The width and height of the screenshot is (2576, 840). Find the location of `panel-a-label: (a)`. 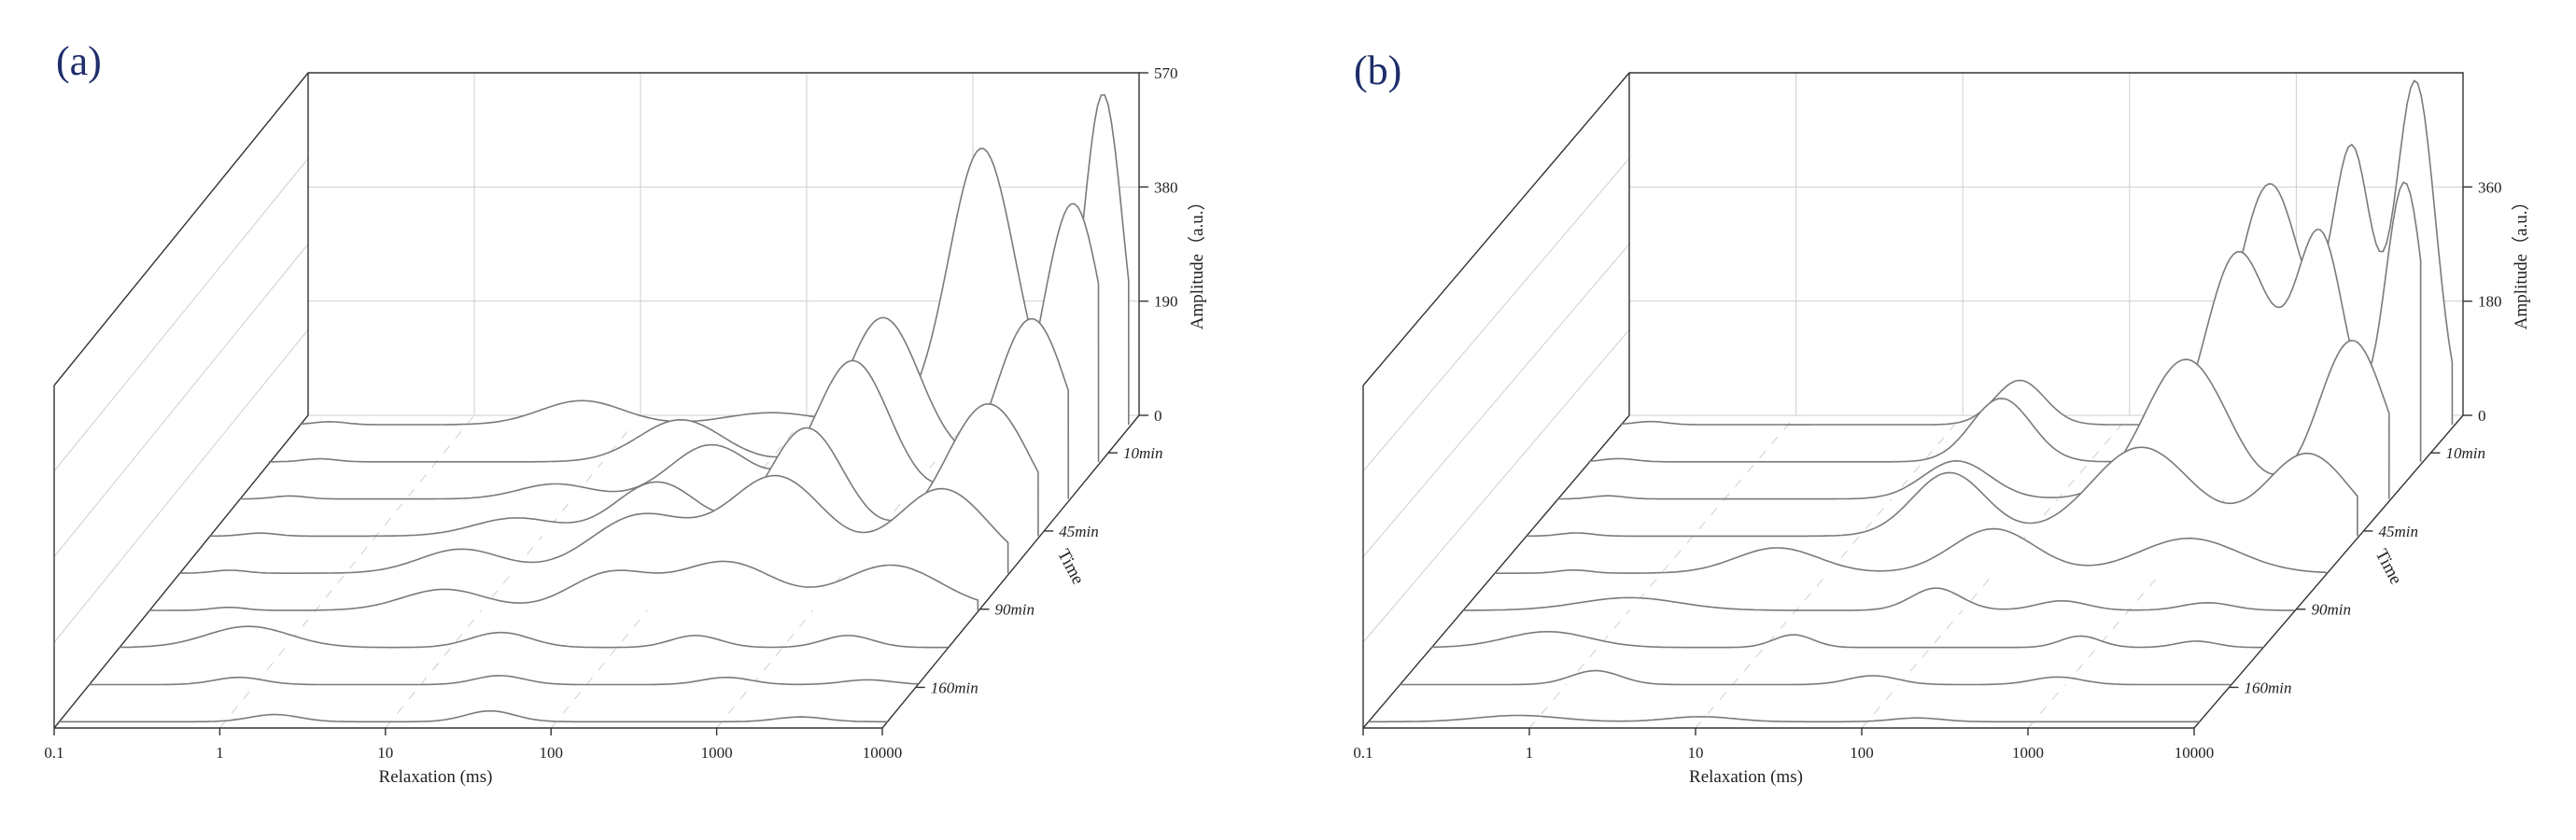

panel-a-label: (a) is located at coordinates (79, 61).